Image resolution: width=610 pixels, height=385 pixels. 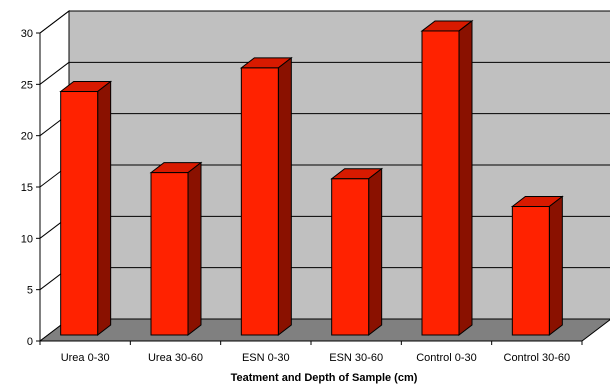 What do you see at coordinates (266, 358) in the screenshot?
I see `x-tick-label: ESN 0-30` at bounding box center [266, 358].